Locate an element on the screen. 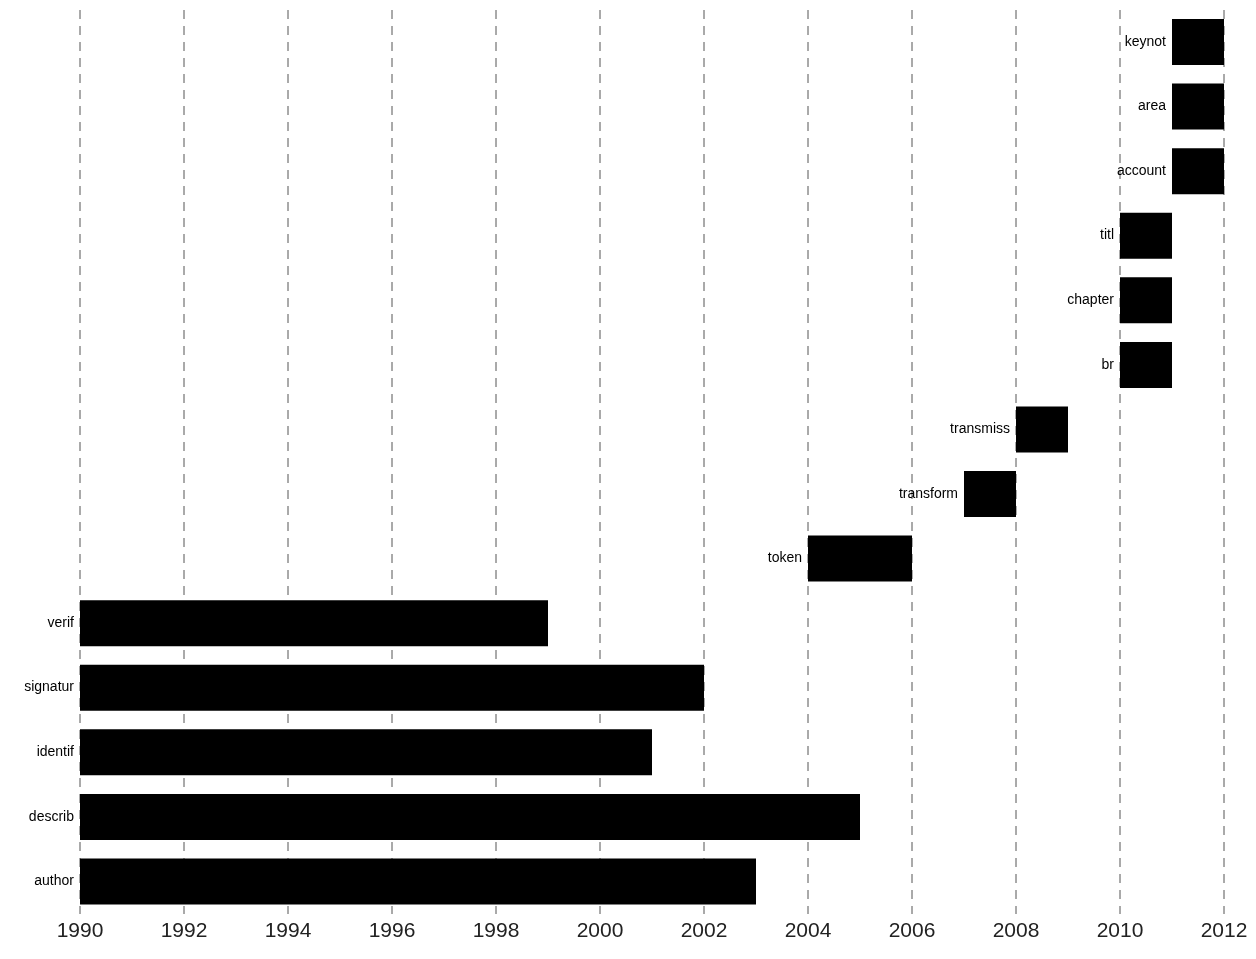 The width and height of the screenshot is (1256, 959). x-tick-label: 1998 is located at coordinates (496, 929).